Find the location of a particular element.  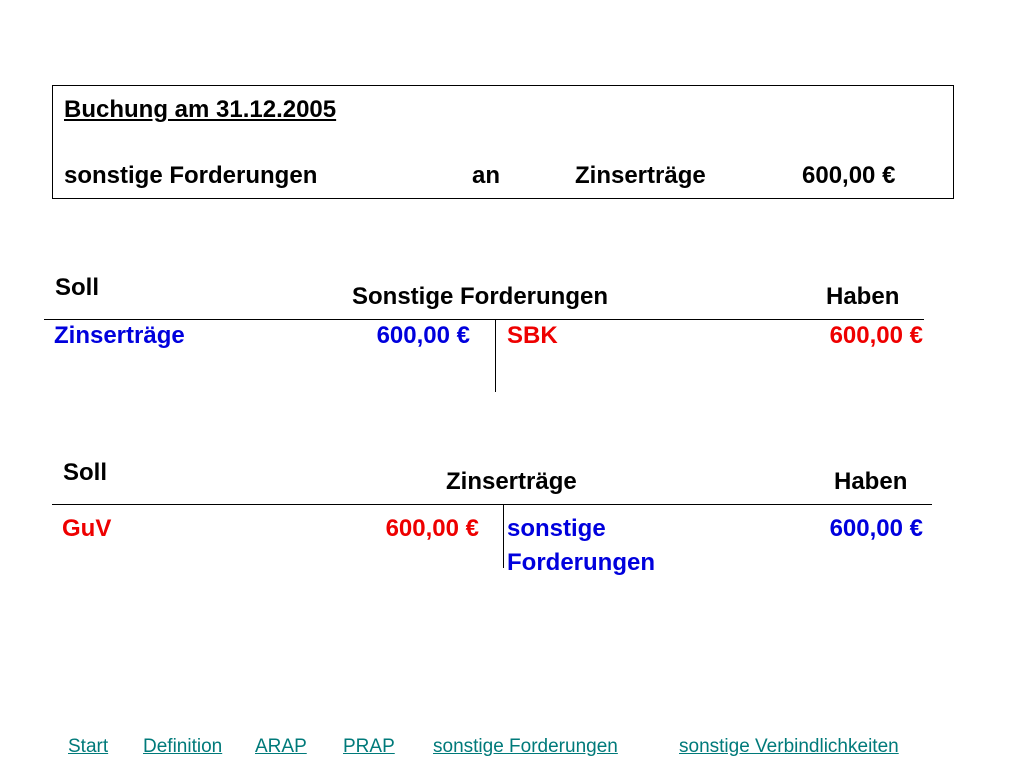

account-title: Sonstige Forderungen is located at coordinates (480, 296).